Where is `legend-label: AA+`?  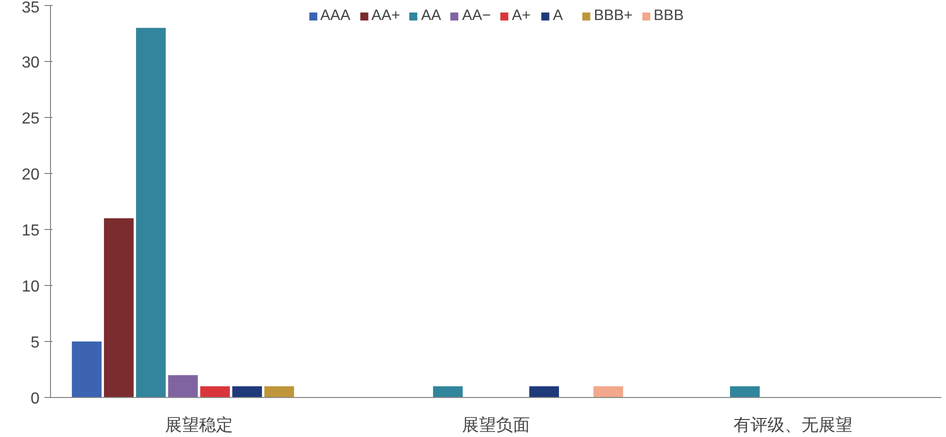
legend-label: AA+ is located at coordinates (385, 15).